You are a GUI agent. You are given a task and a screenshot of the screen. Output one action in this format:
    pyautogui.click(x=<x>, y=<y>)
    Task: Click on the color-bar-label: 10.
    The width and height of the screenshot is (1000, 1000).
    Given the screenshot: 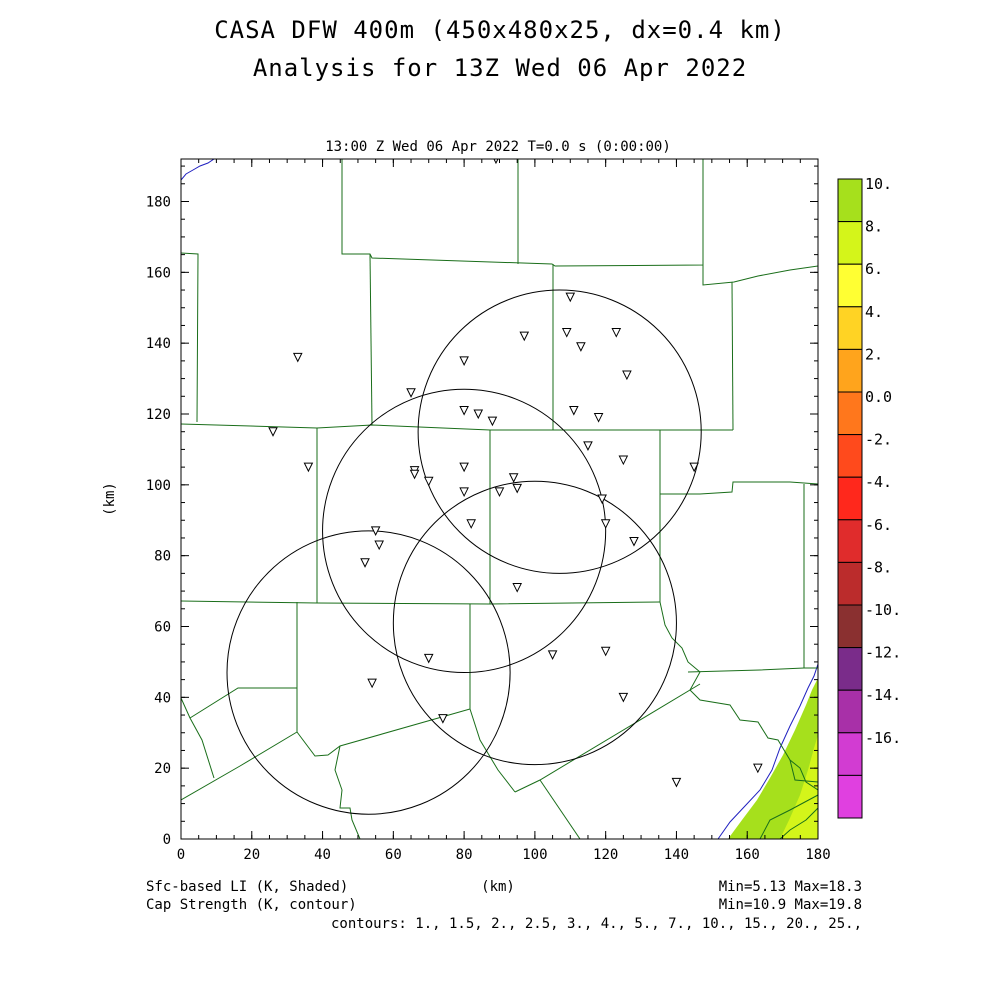 What is the action you would take?
    pyautogui.click(x=878, y=184)
    